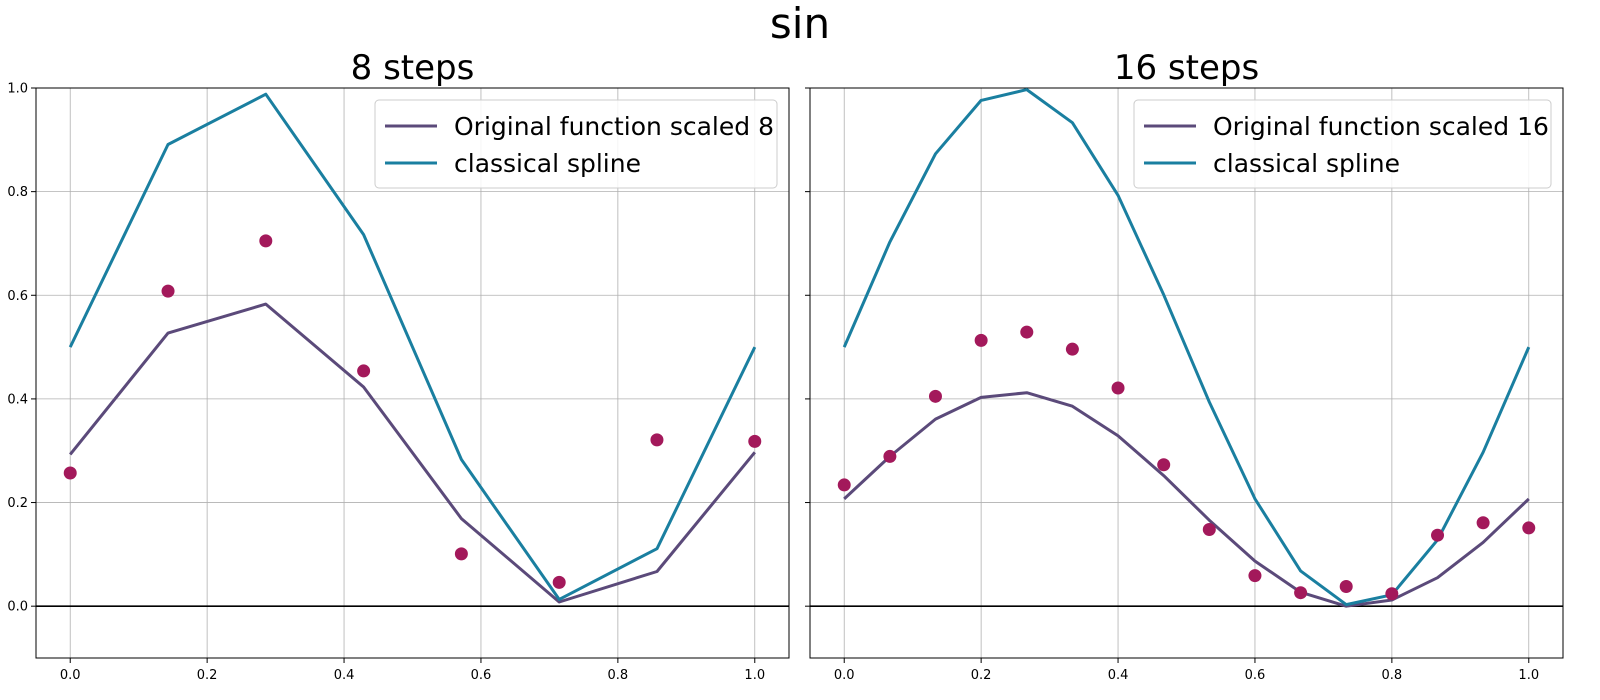  What do you see at coordinates (17, 89) in the screenshot?
I see `y-tick-label: 1.0` at bounding box center [17, 89].